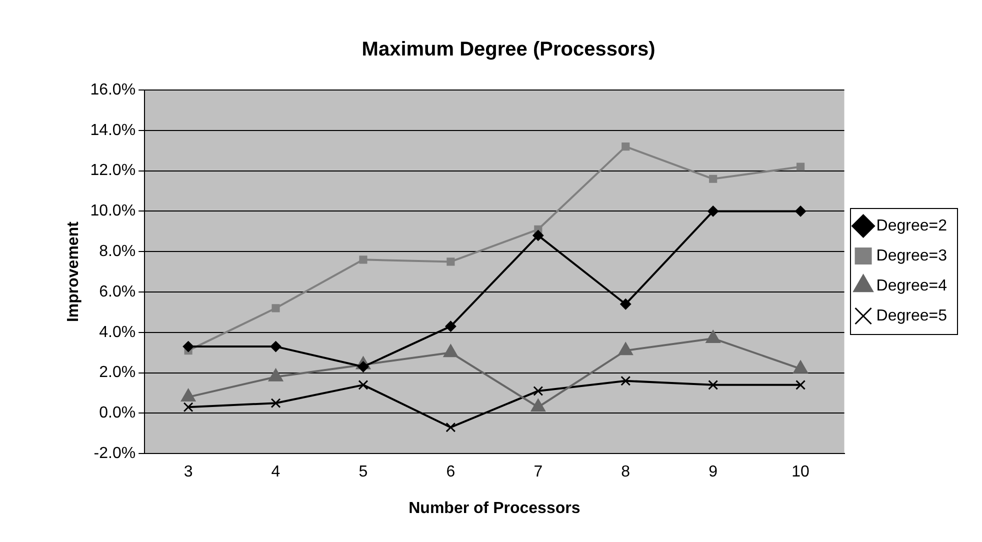 The width and height of the screenshot is (982, 542). I want to click on y-tick-label: 6.0%, so click(117, 291).